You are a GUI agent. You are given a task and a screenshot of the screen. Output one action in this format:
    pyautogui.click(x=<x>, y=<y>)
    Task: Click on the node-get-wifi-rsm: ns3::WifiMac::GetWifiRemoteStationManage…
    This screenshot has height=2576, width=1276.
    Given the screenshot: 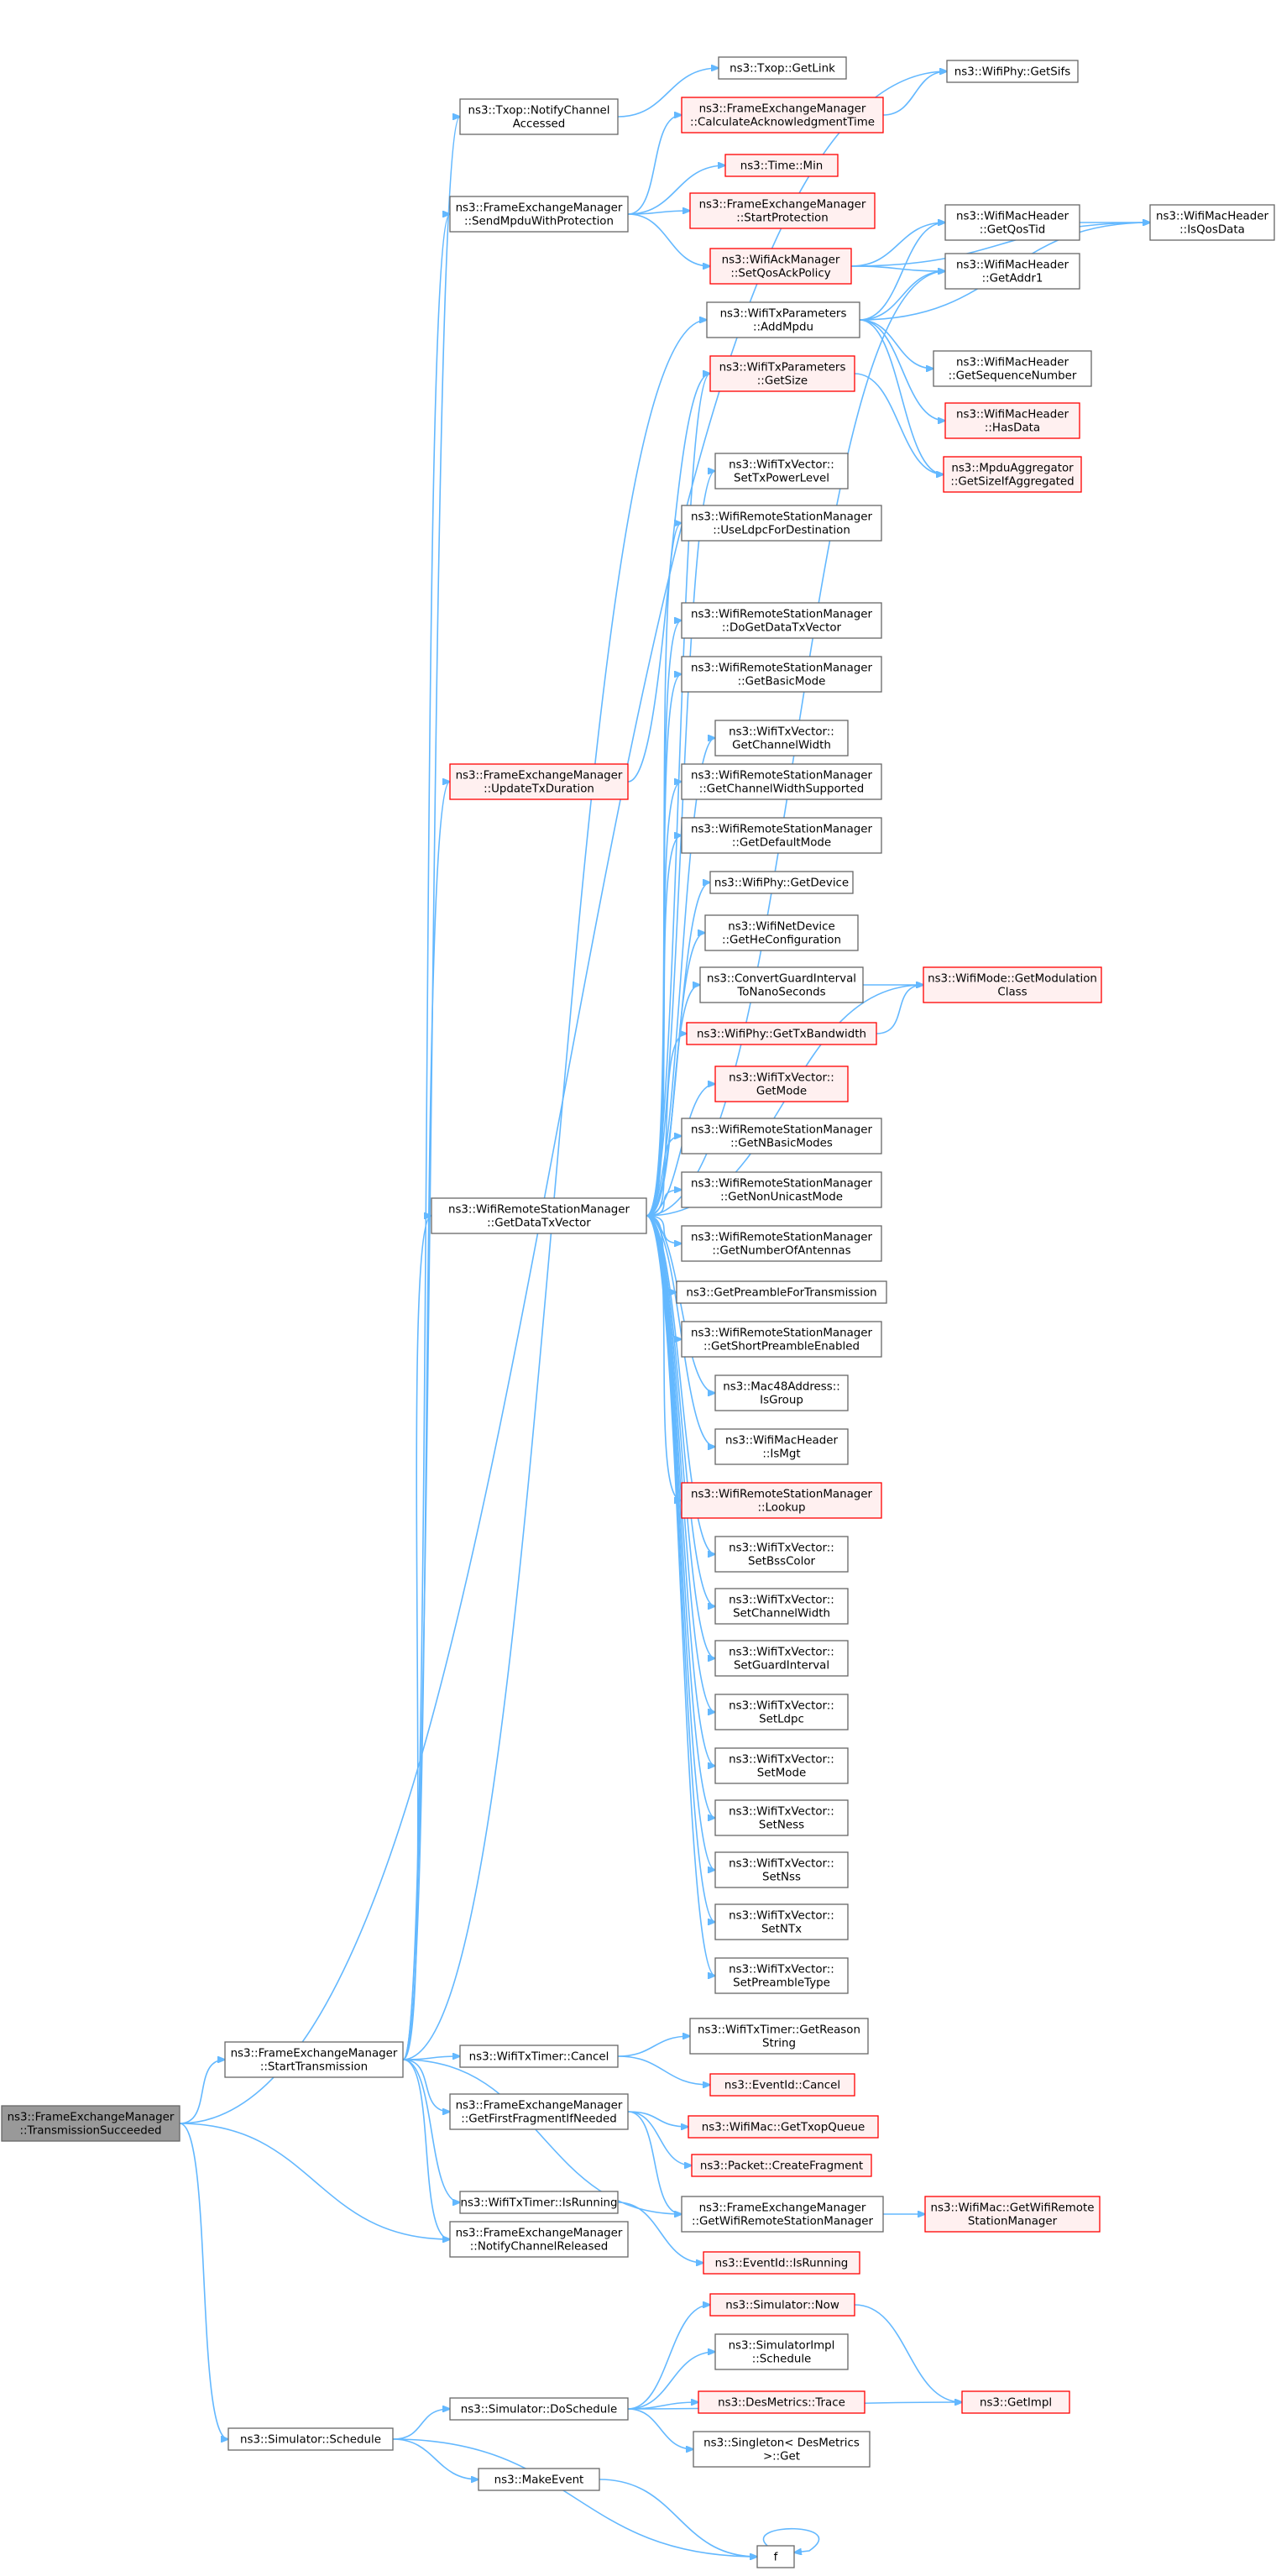 What is the action you would take?
    pyautogui.click(x=1012, y=2214)
    